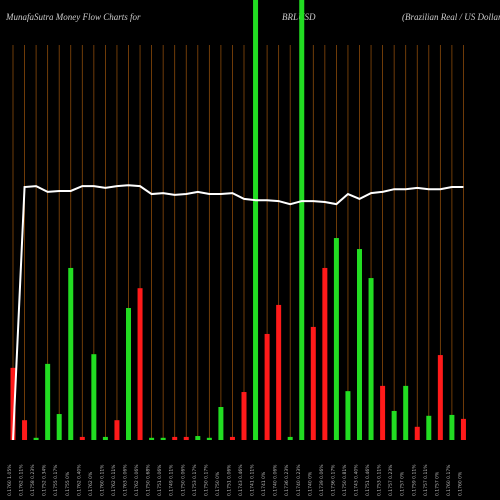  I want to click on x-tick-label: 0.1736 0.17%, so click(333, 480).